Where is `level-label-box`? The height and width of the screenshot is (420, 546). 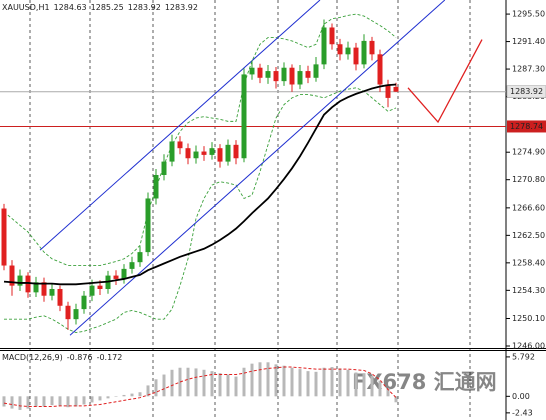
level-label-box is located at coordinates (526, 126).